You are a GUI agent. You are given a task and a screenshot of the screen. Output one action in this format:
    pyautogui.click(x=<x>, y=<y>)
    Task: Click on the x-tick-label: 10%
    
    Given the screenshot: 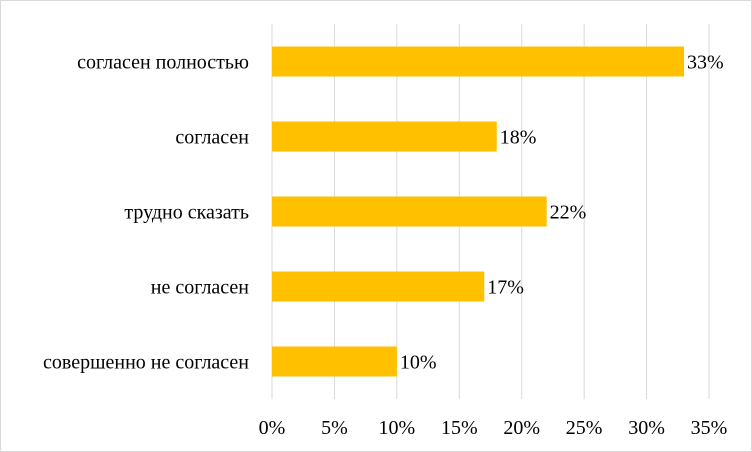 What is the action you would take?
    pyautogui.click(x=397, y=428)
    